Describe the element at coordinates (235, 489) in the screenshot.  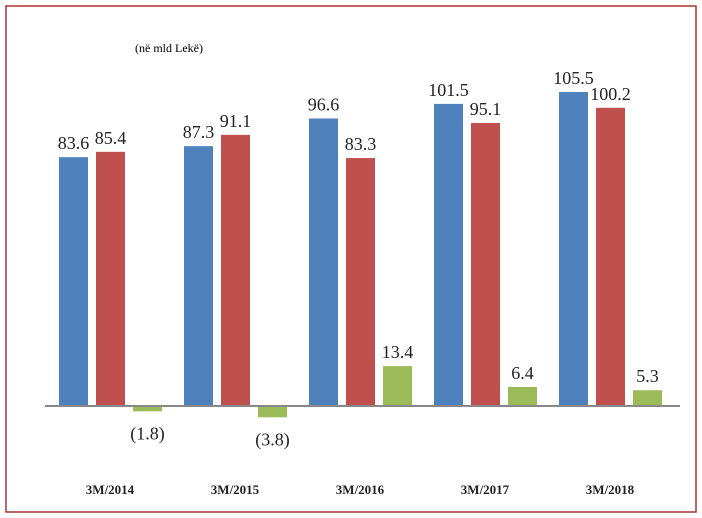
I see `x-tick-label: 3M/2015` at that location.